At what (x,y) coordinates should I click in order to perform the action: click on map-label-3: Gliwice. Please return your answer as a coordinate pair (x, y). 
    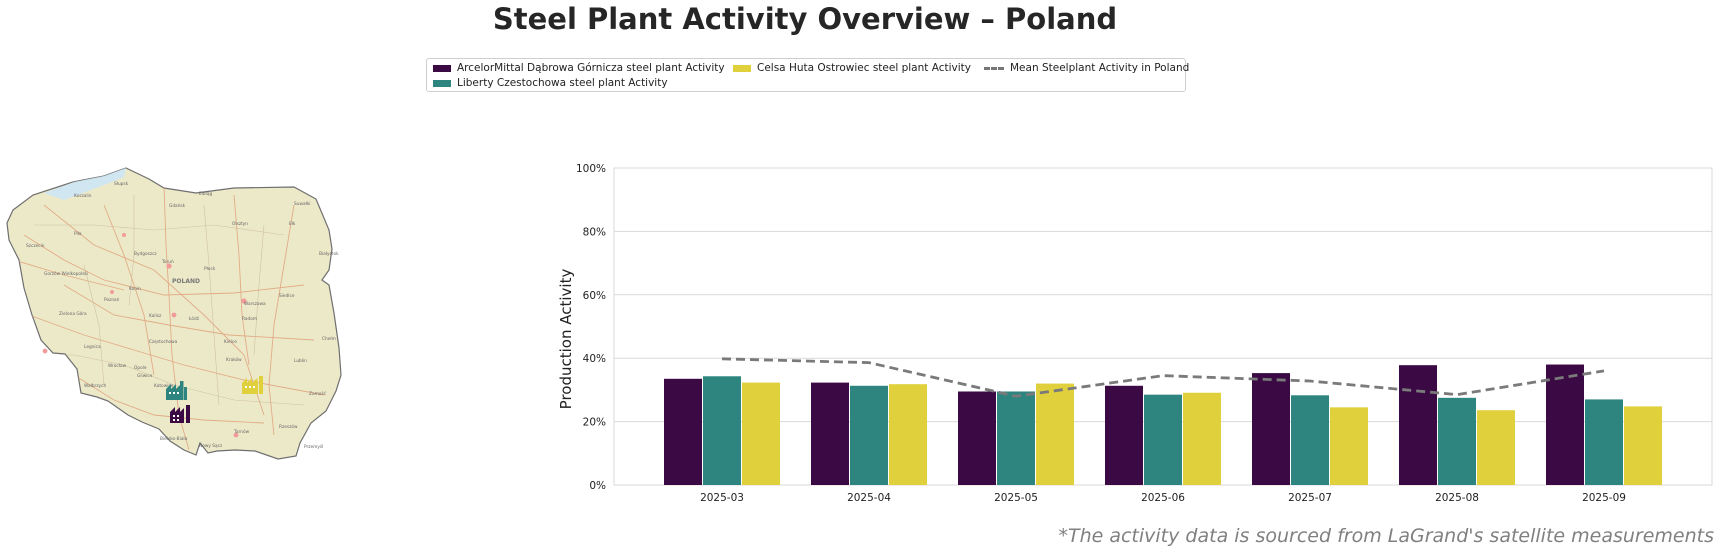
    Looking at the image, I should click on (145, 376).